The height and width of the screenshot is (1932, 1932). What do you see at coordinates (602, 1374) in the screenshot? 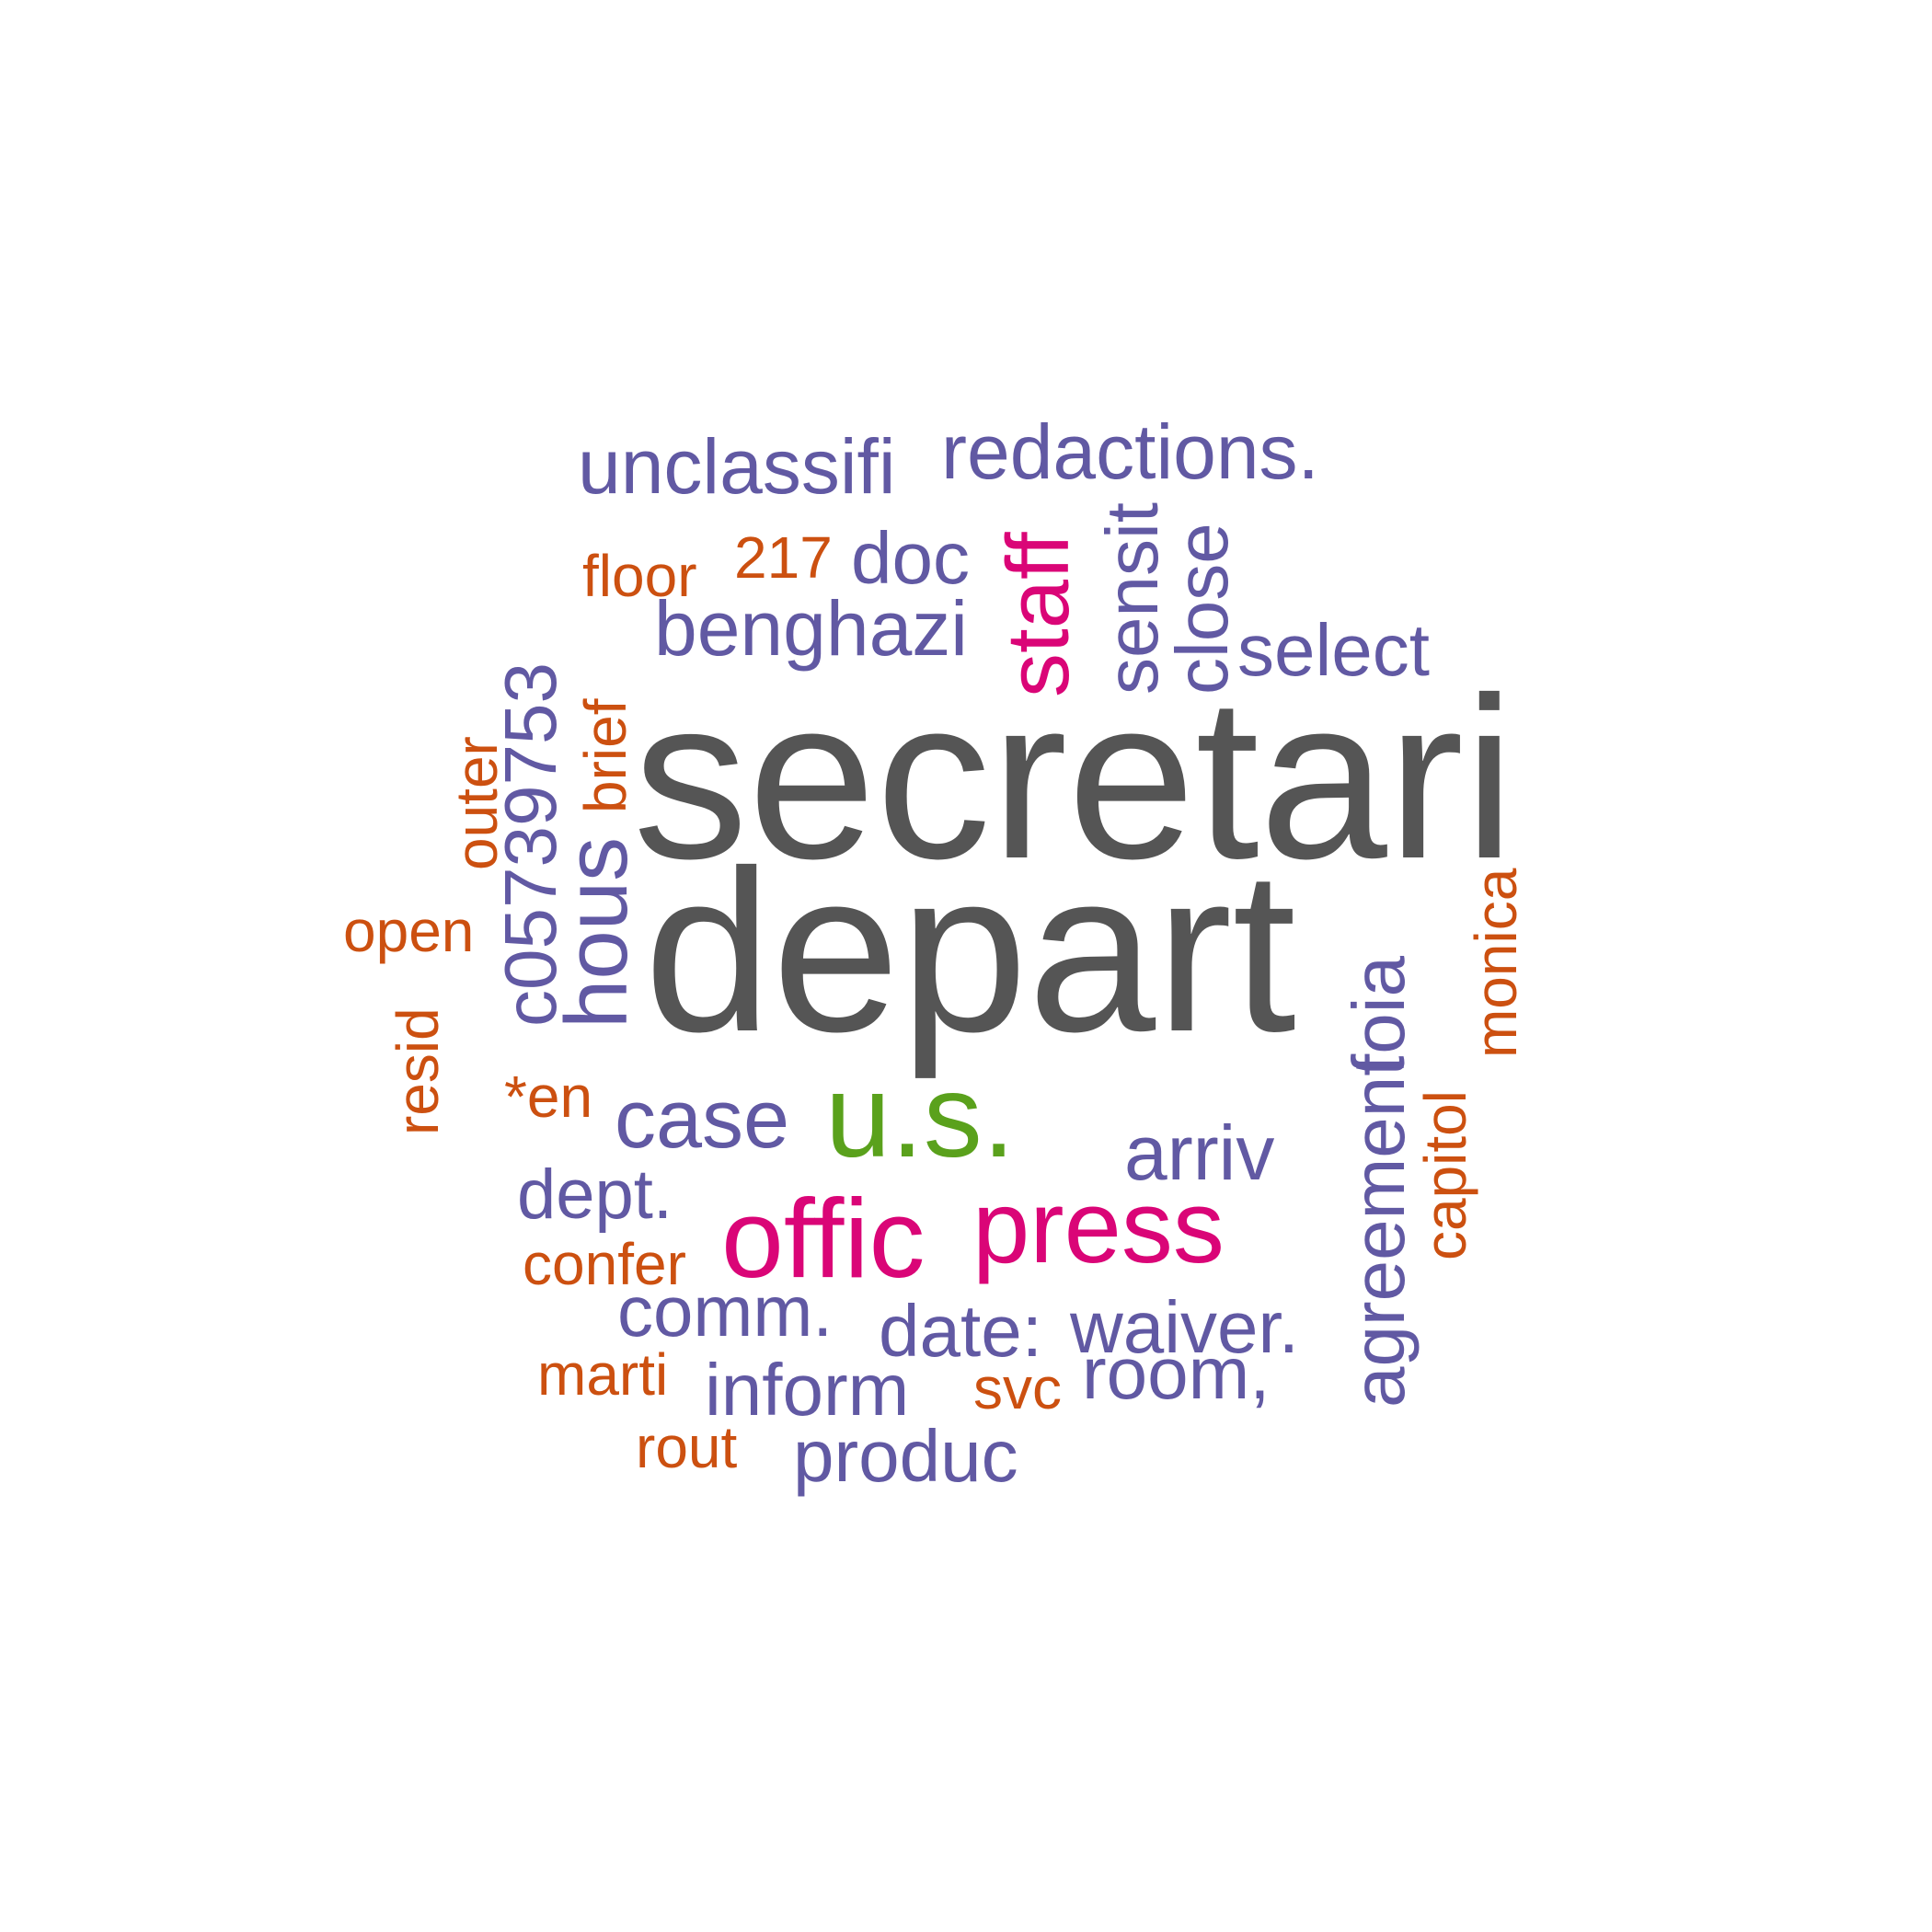
I see `word-marti: marti` at bounding box center [602, 1374].